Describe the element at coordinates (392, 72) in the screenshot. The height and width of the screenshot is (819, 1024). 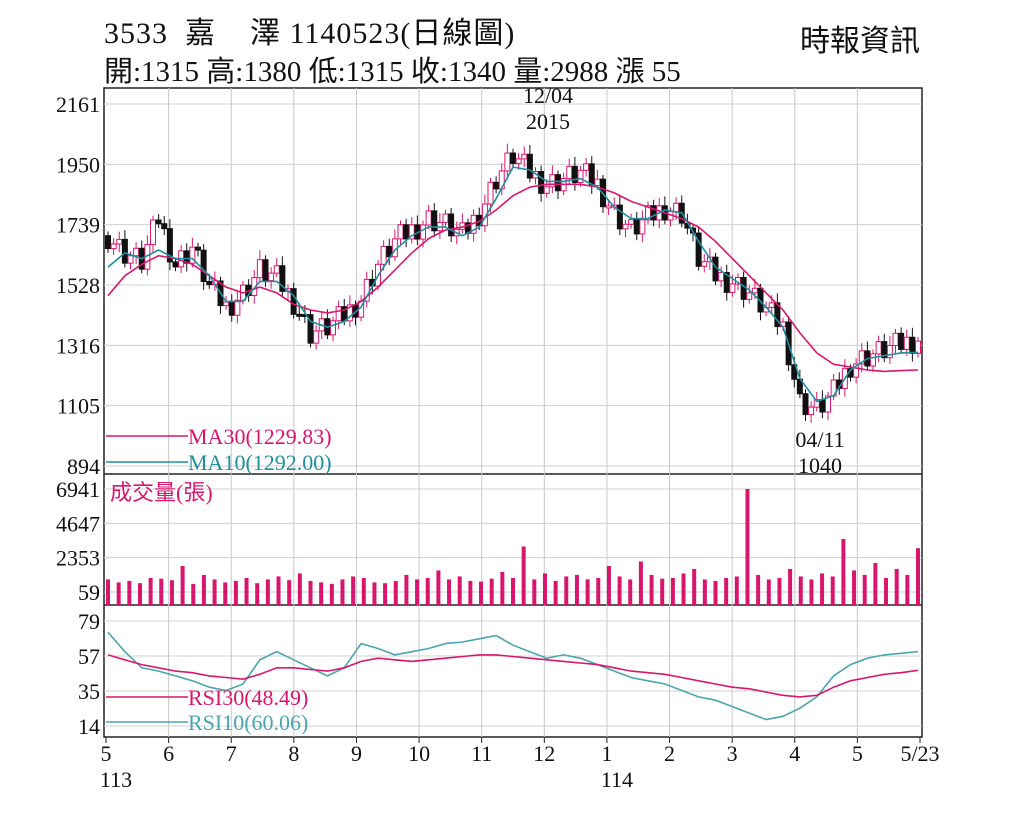
I see `ohlc-summary: 開:1315 高:1380 低:1315 收:1340 量:2988 漲 55` at that location.